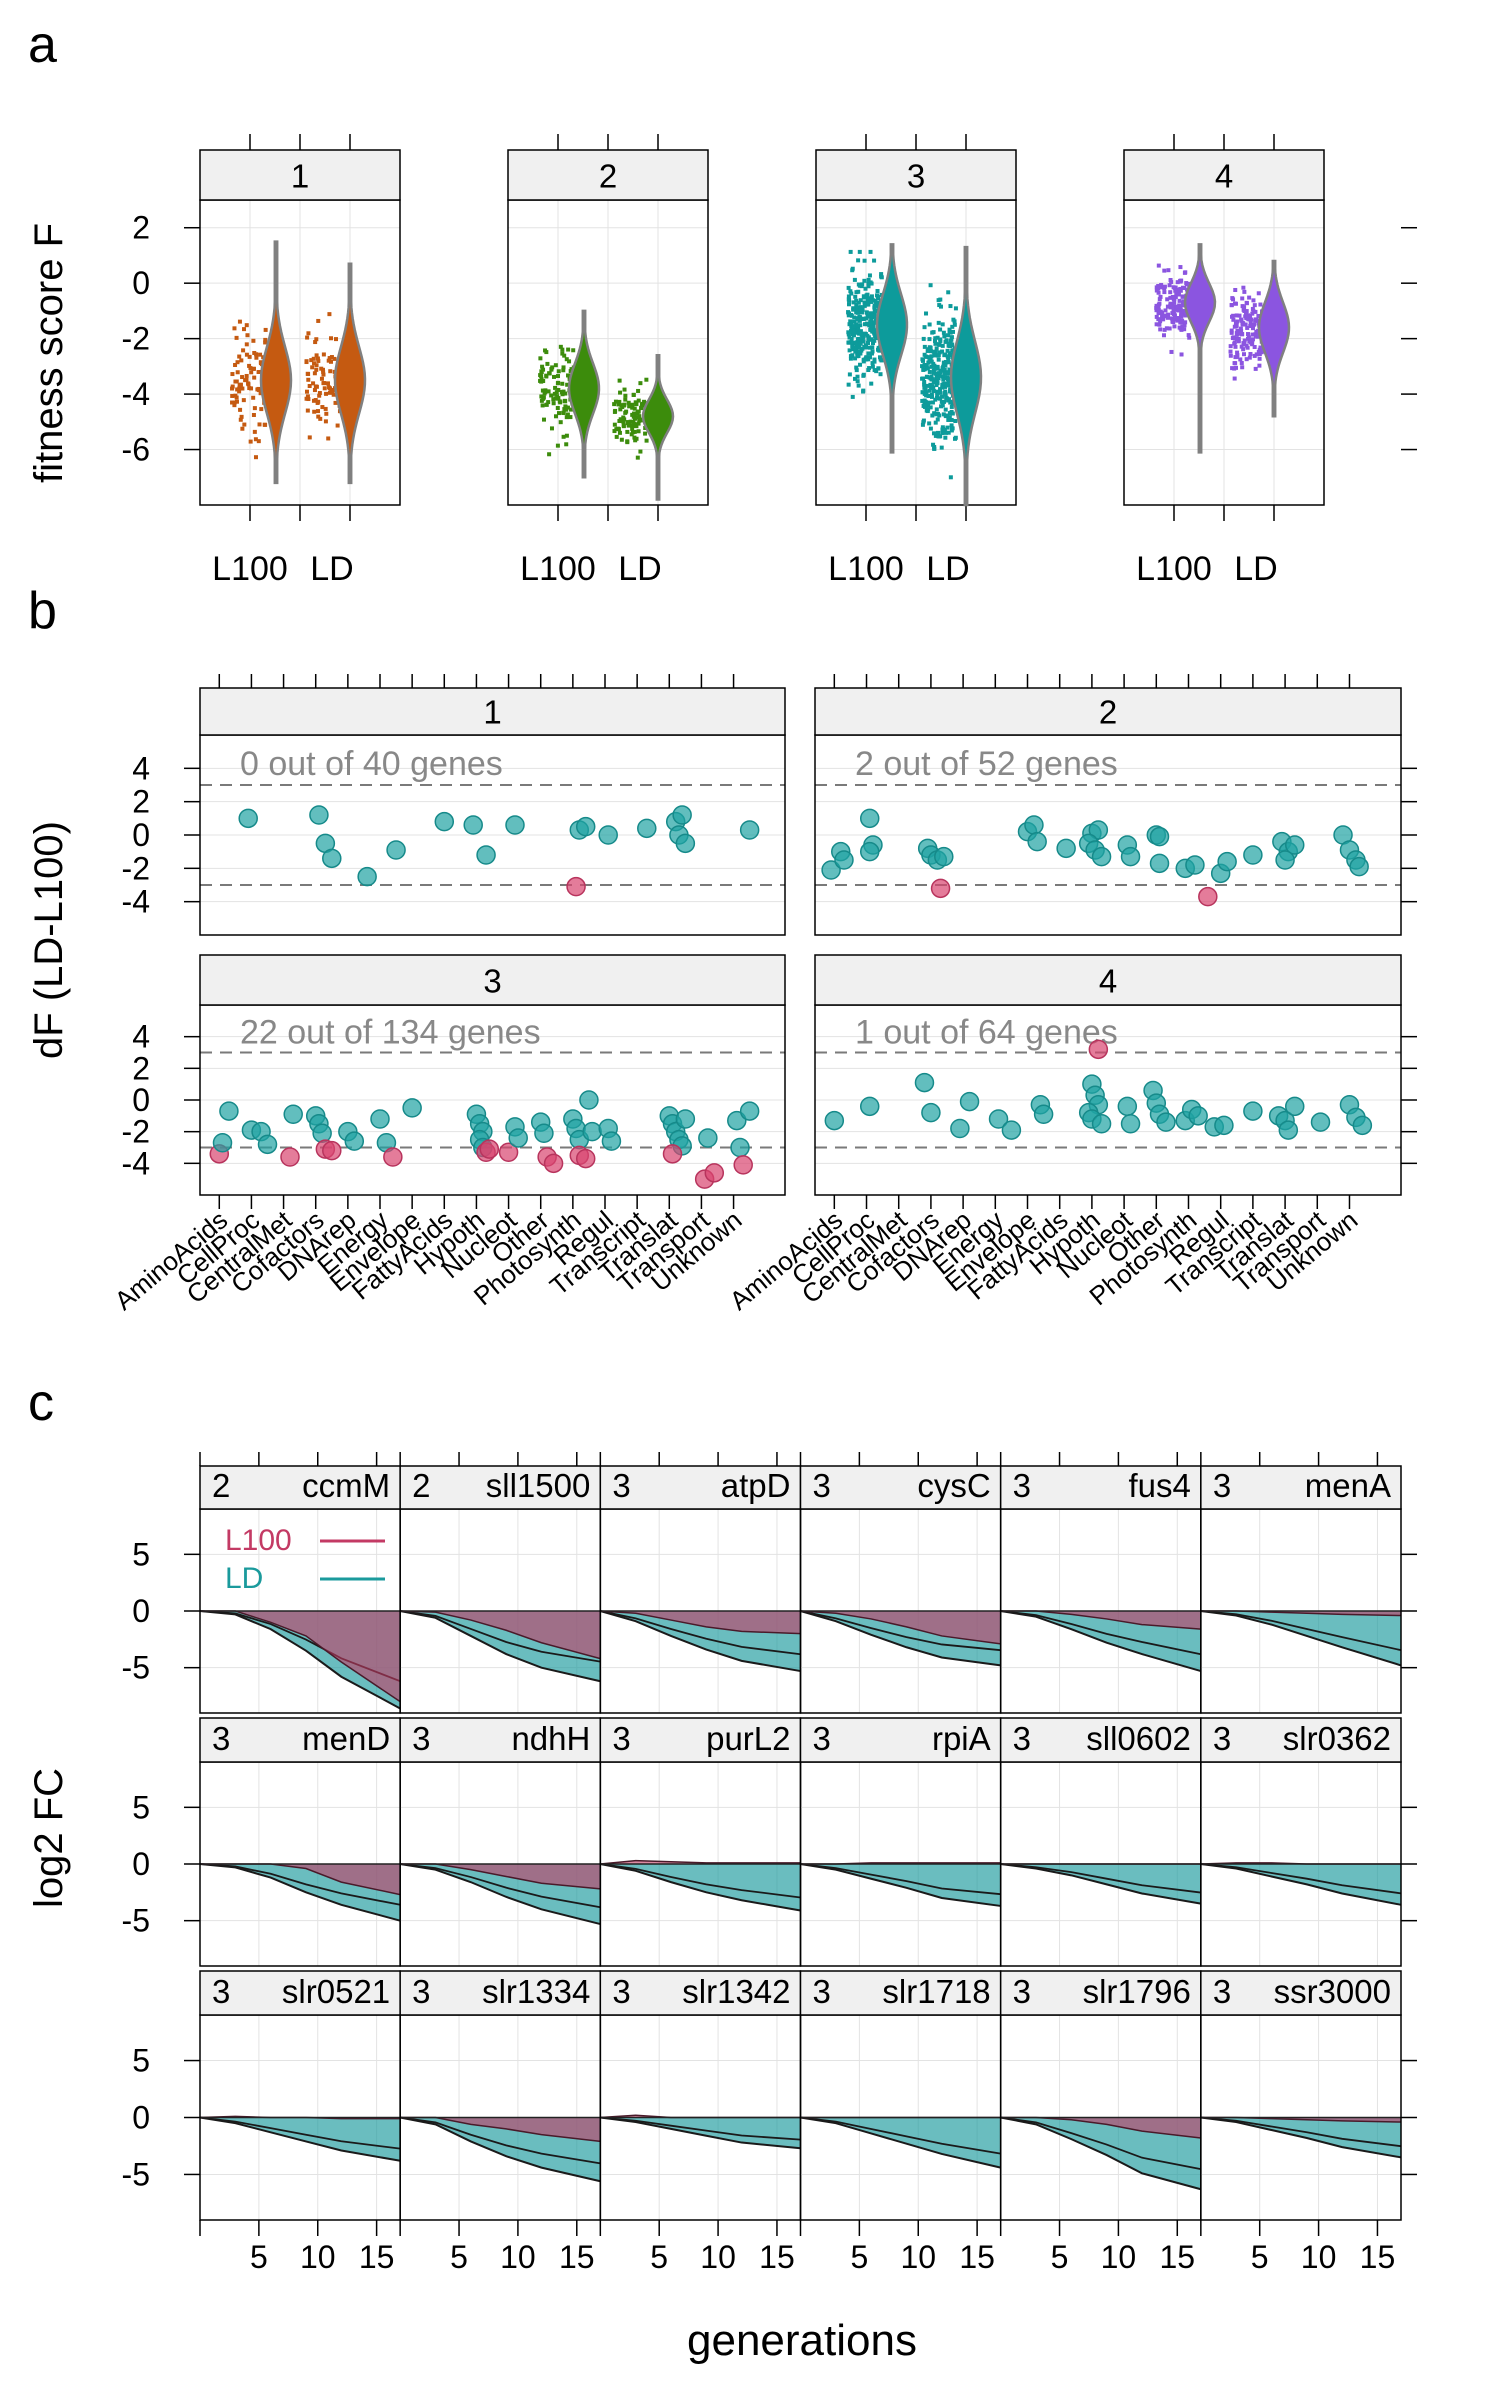 The image size is (1500, 2400). What do you see at coordinates (1301, 1583) in the screenshot?
I see `panel-c-facet-menA: 3 menA` at bounding box center [1301, 1583].